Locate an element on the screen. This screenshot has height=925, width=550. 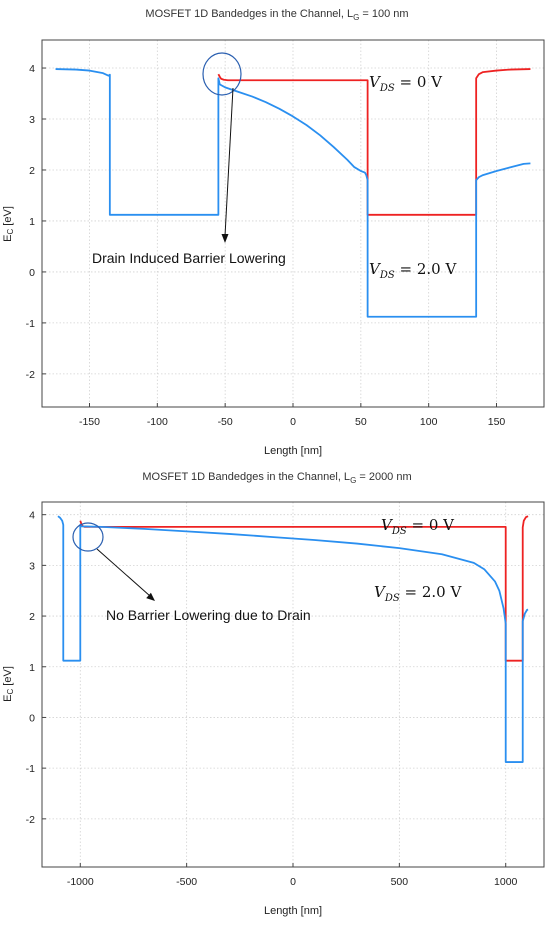
x-tick-label: -50 is located at coordinates (225, 422).